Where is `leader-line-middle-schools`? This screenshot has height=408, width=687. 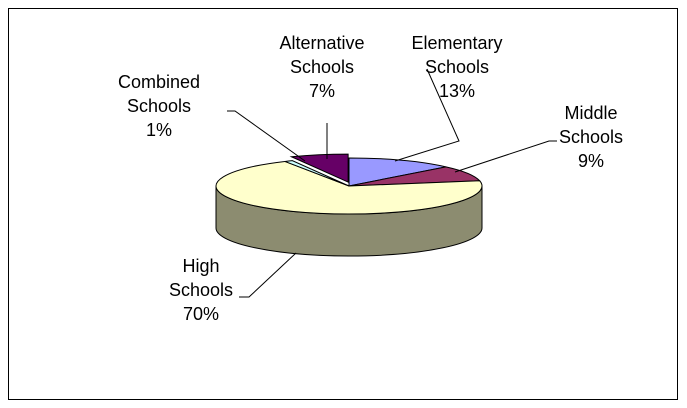 leader-line-middle-schools is located at coordinates (505, 156).